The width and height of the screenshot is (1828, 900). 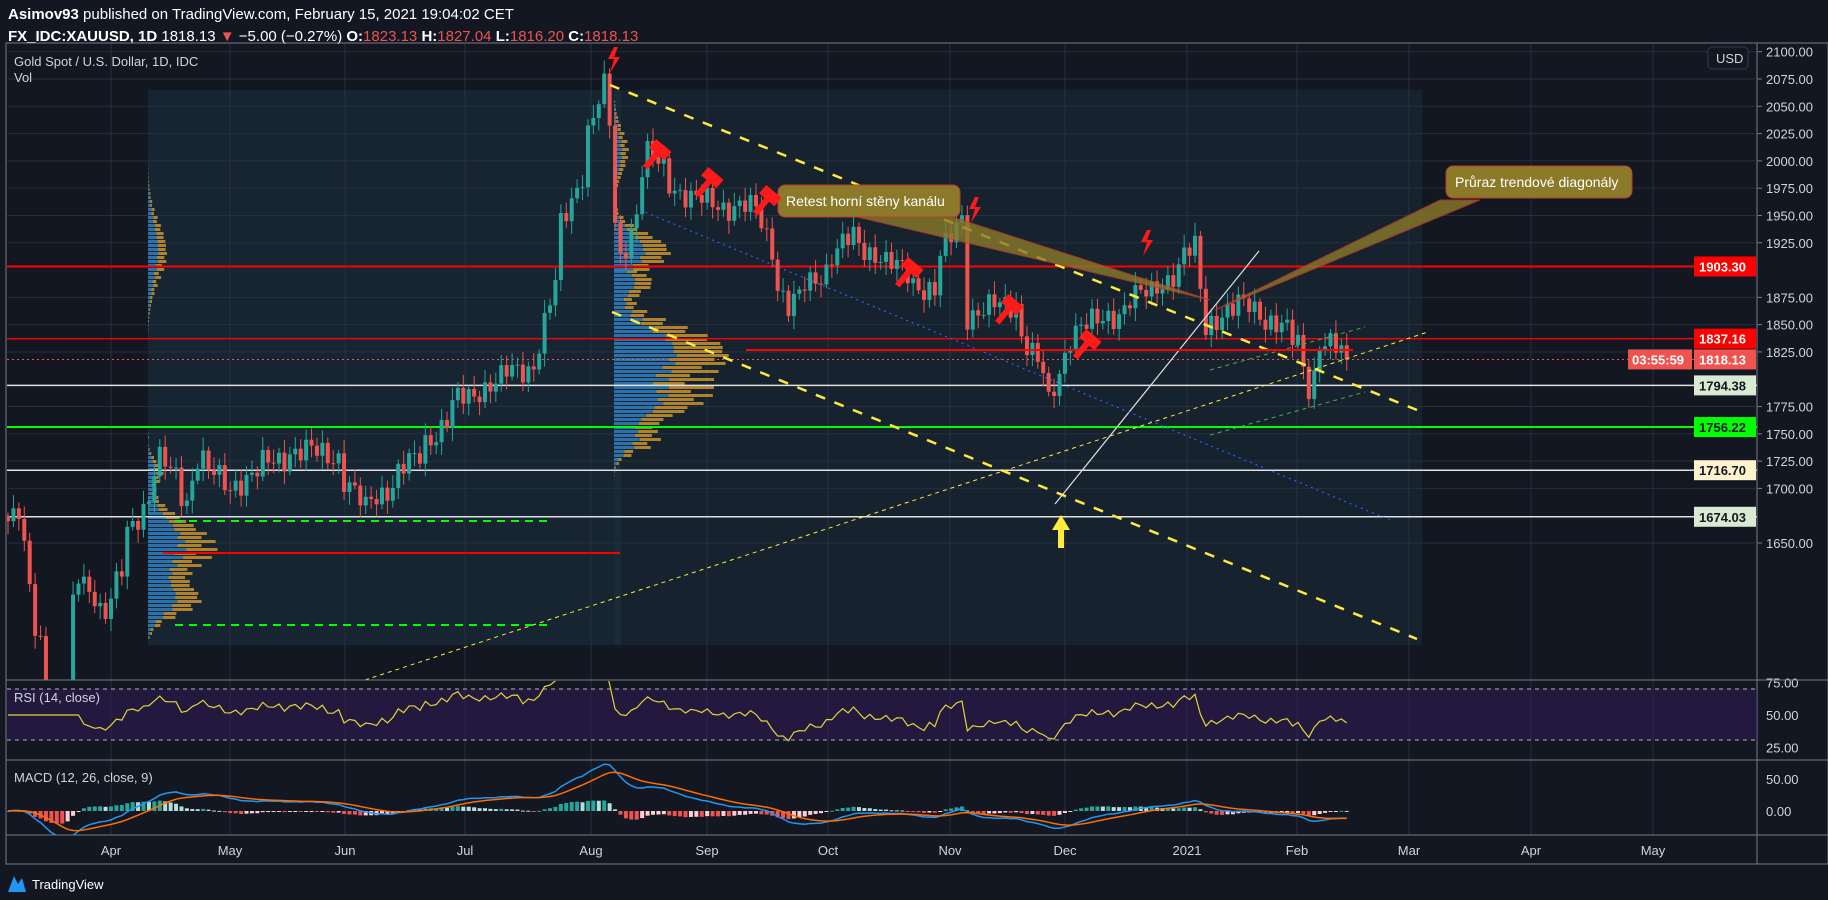 What do you see at coordinates (703, 188) in the screenshot?
I see `hammer-handle` at bounding box center [703, 188].